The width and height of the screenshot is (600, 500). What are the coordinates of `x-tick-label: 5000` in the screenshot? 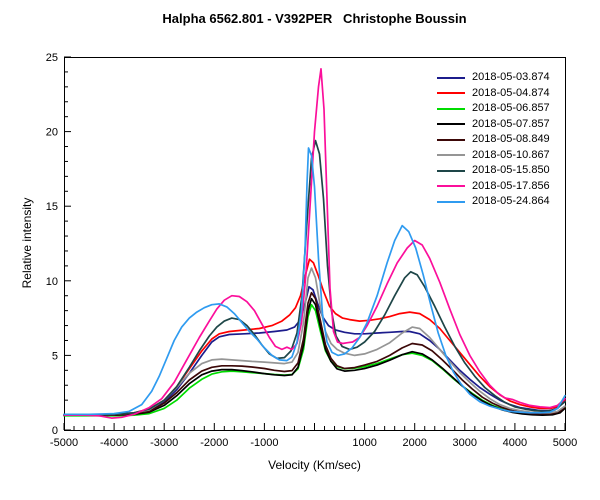 It's located at (565, 443).